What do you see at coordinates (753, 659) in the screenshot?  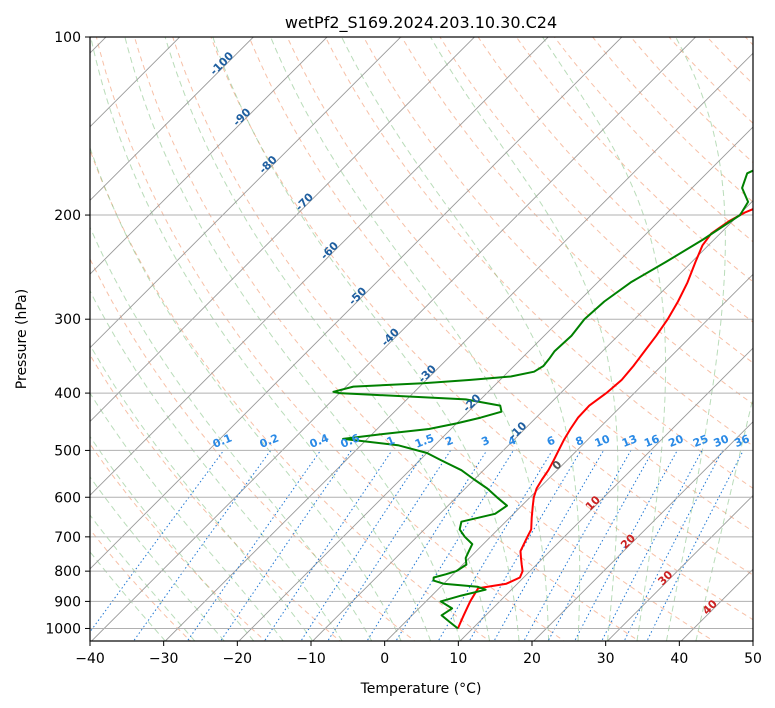 I see `x-tick-label: 50` at bounding box center [753, 659].